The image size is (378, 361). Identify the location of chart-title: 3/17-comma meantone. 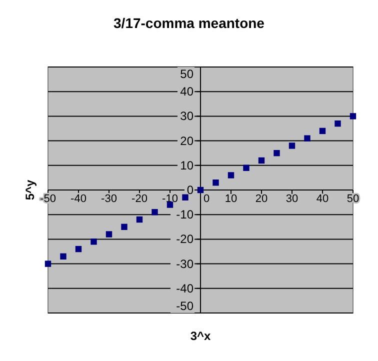
(189, 23).